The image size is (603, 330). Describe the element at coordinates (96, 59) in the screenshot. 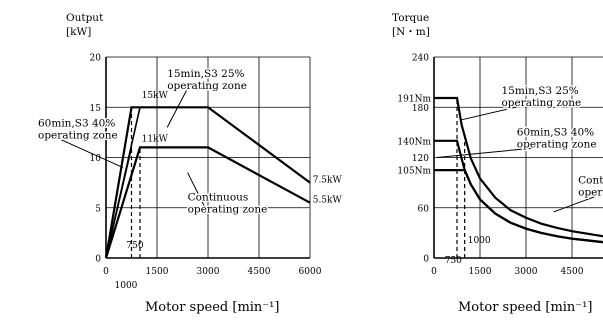

I see `y-tick-label: 20` at that location.